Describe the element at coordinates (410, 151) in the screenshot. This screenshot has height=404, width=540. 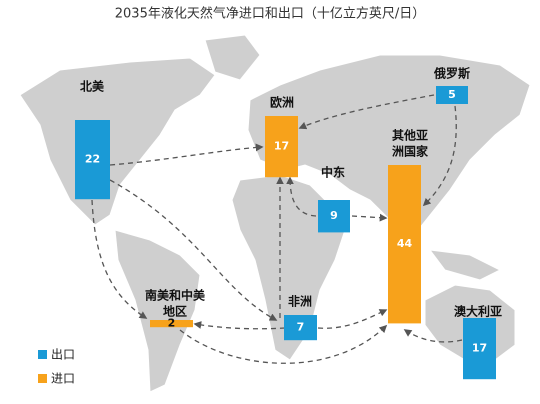
I see `region-label: 洲国家` at that location.